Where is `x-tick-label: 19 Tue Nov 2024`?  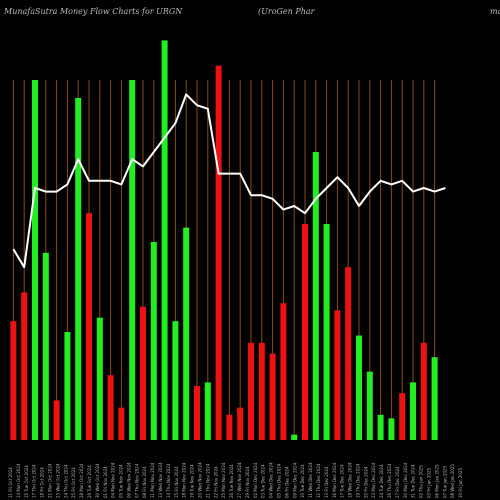
x-tick-label: 19 Tue Nov 2024 is located at coordinates (192, 481).